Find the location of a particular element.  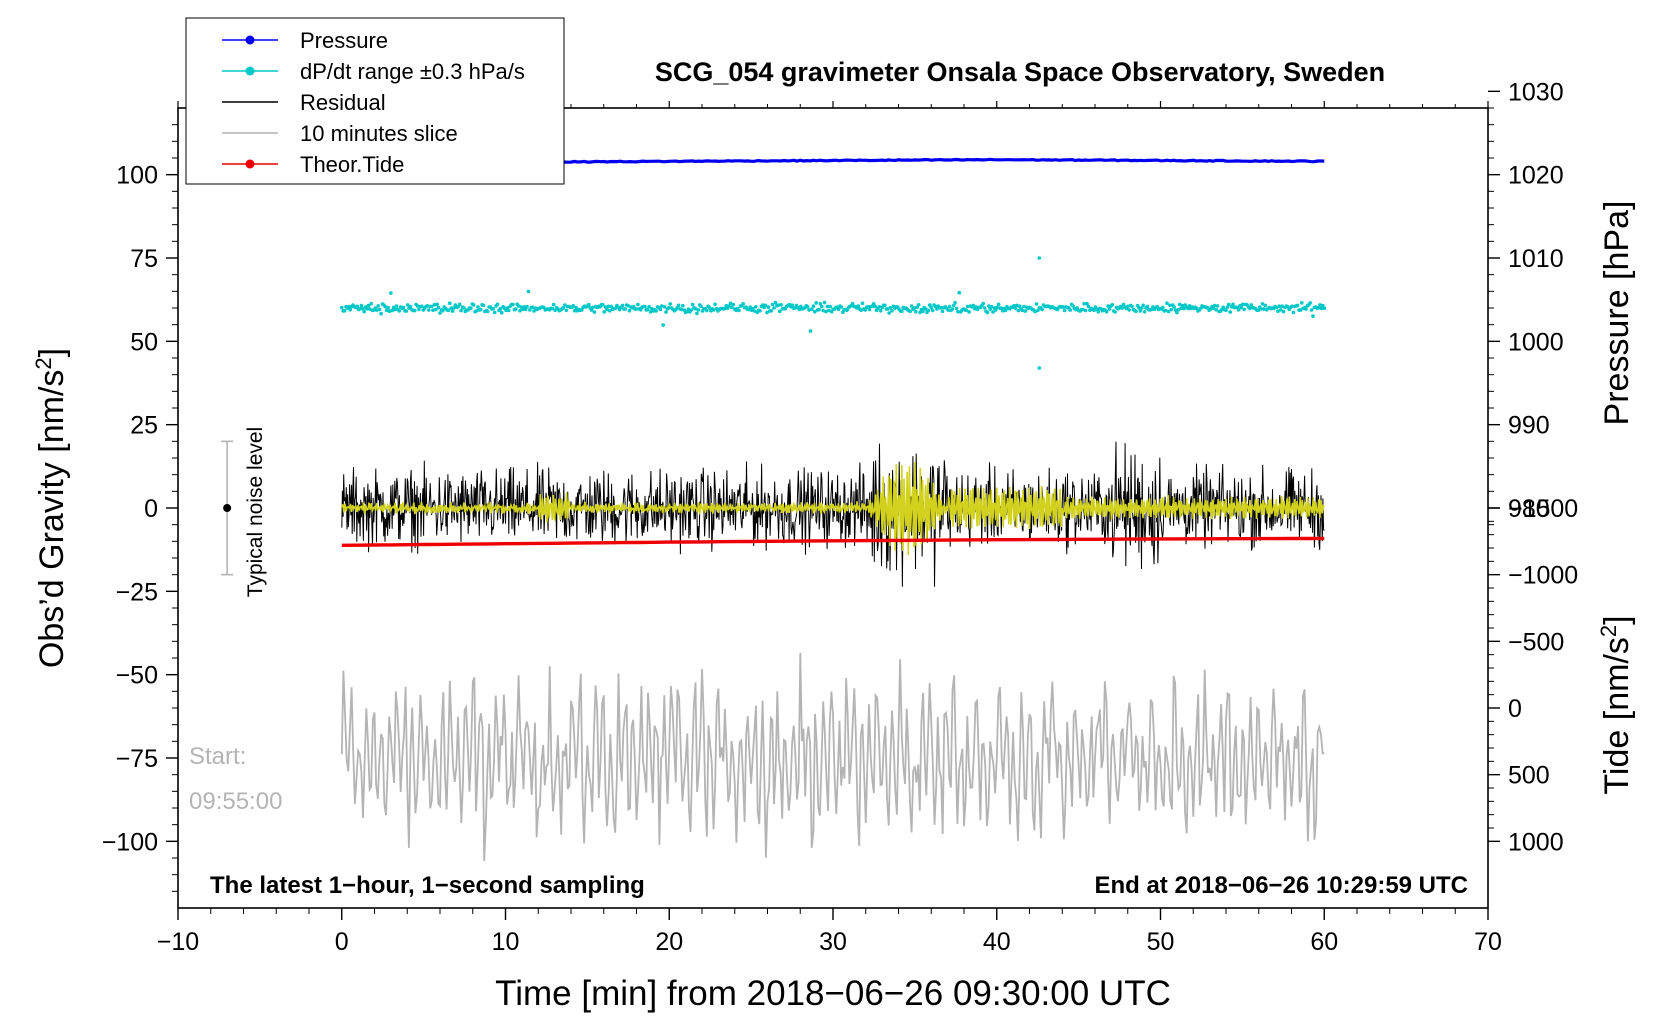

x-tick-label: 20 is located at coordinates (669, 942).